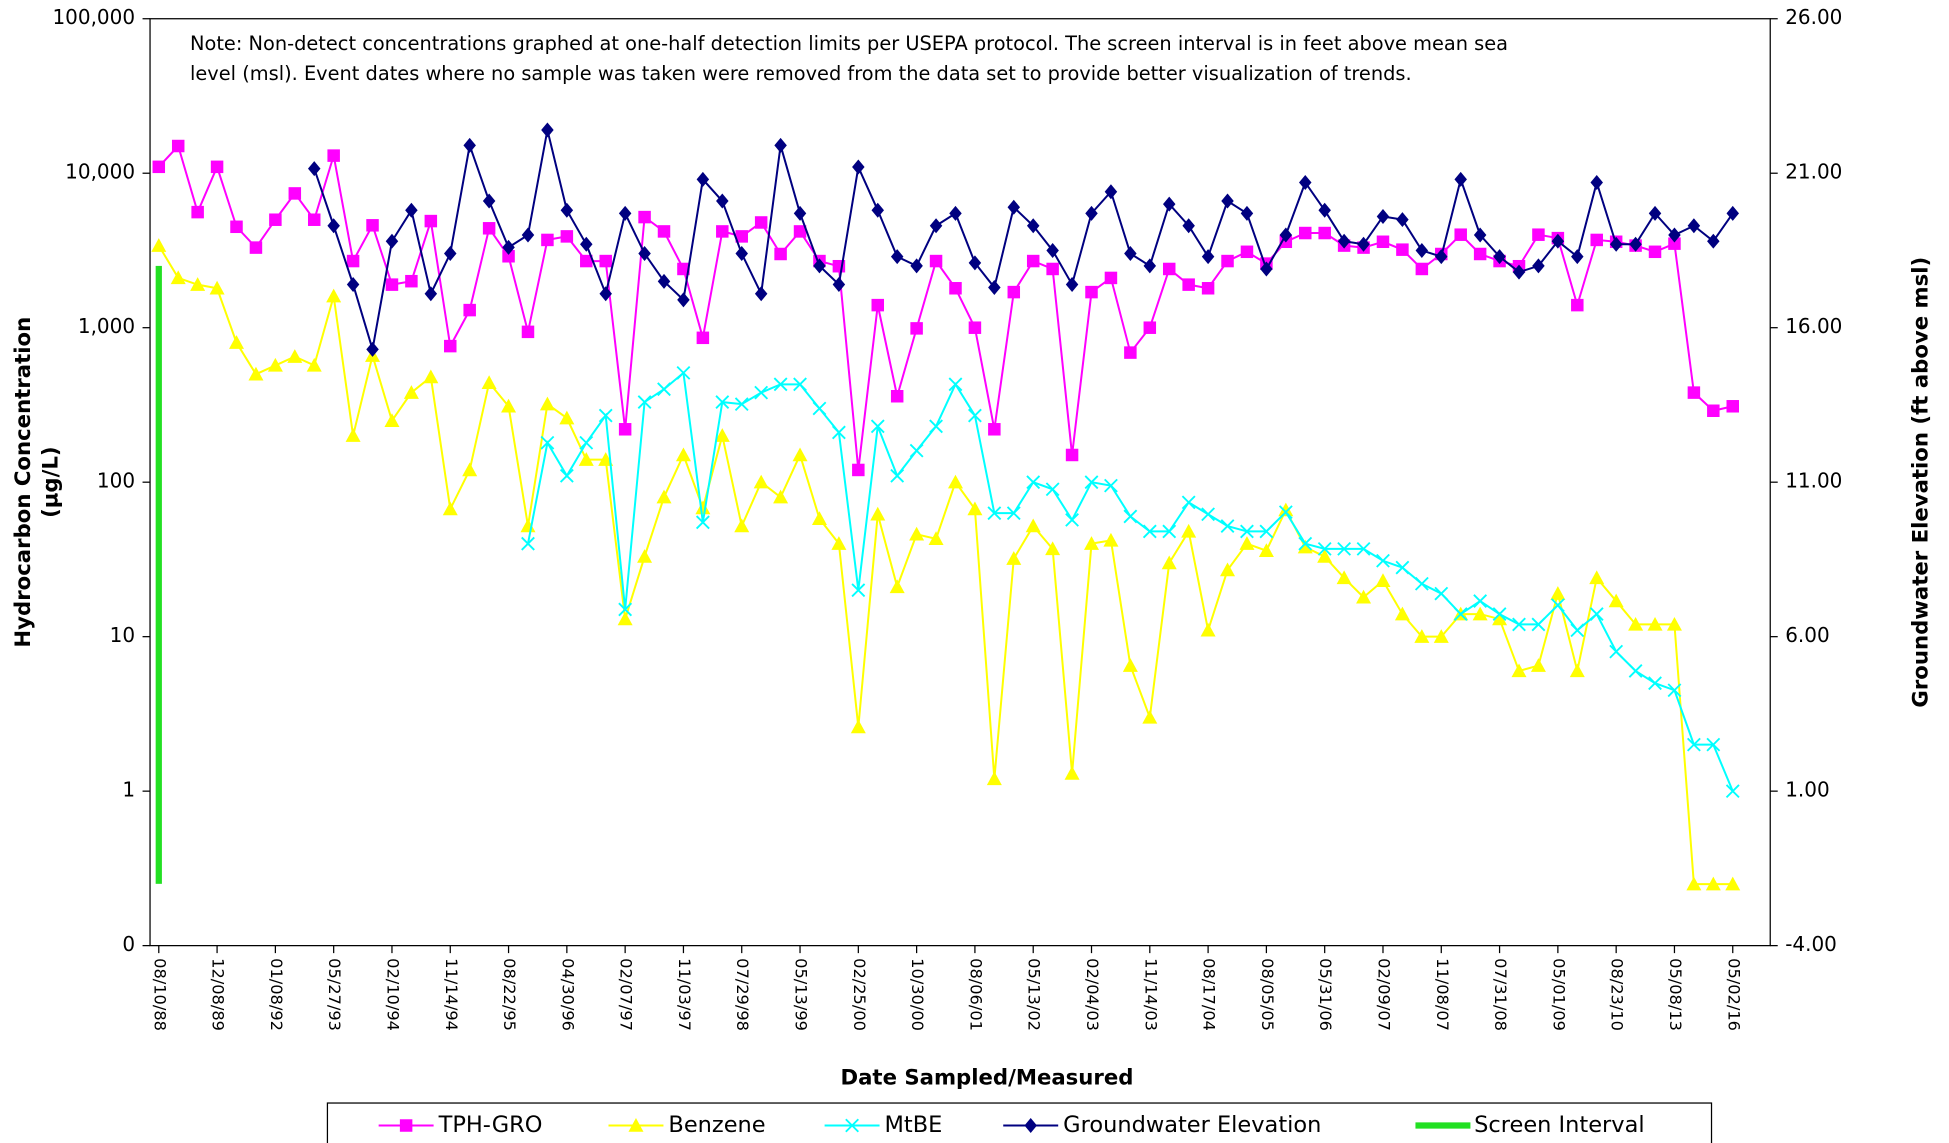 This screenshot has width=1949, height=1143. I want to click on y-axis-title: Hydrocarbon Concentration, so click(23, 482).